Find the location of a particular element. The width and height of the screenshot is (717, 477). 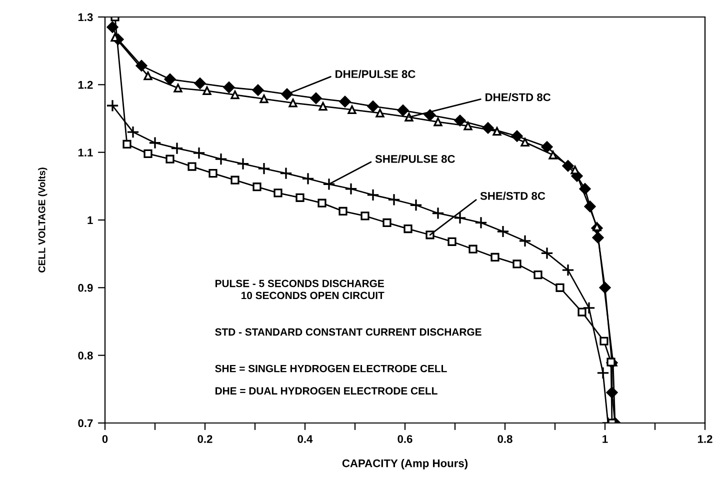

y-tick-label: 1.2 is located at coordinates (85, 84).